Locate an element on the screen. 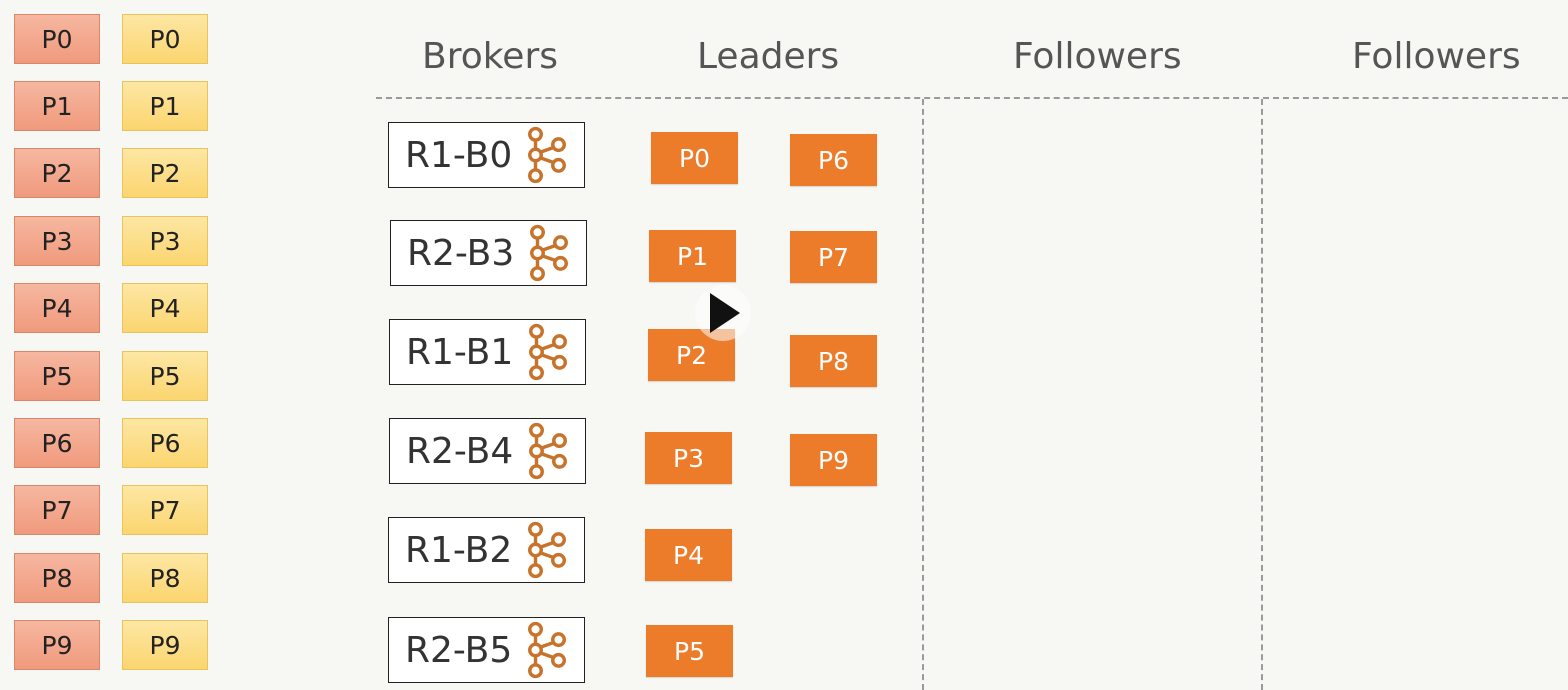 Image resolution: width=1568 pixels, height=690 pixels. leader-partition: P8 is located at coordinates (833, 361).